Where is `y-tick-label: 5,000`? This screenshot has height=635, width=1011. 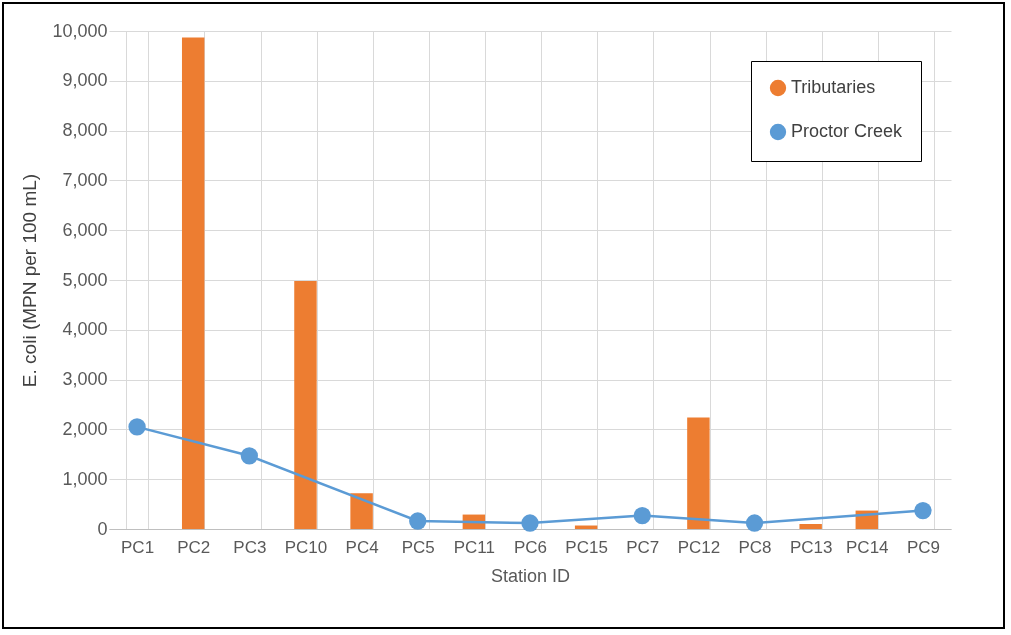 y-tick-label: 5,000 is located at coordinates (85, 279).